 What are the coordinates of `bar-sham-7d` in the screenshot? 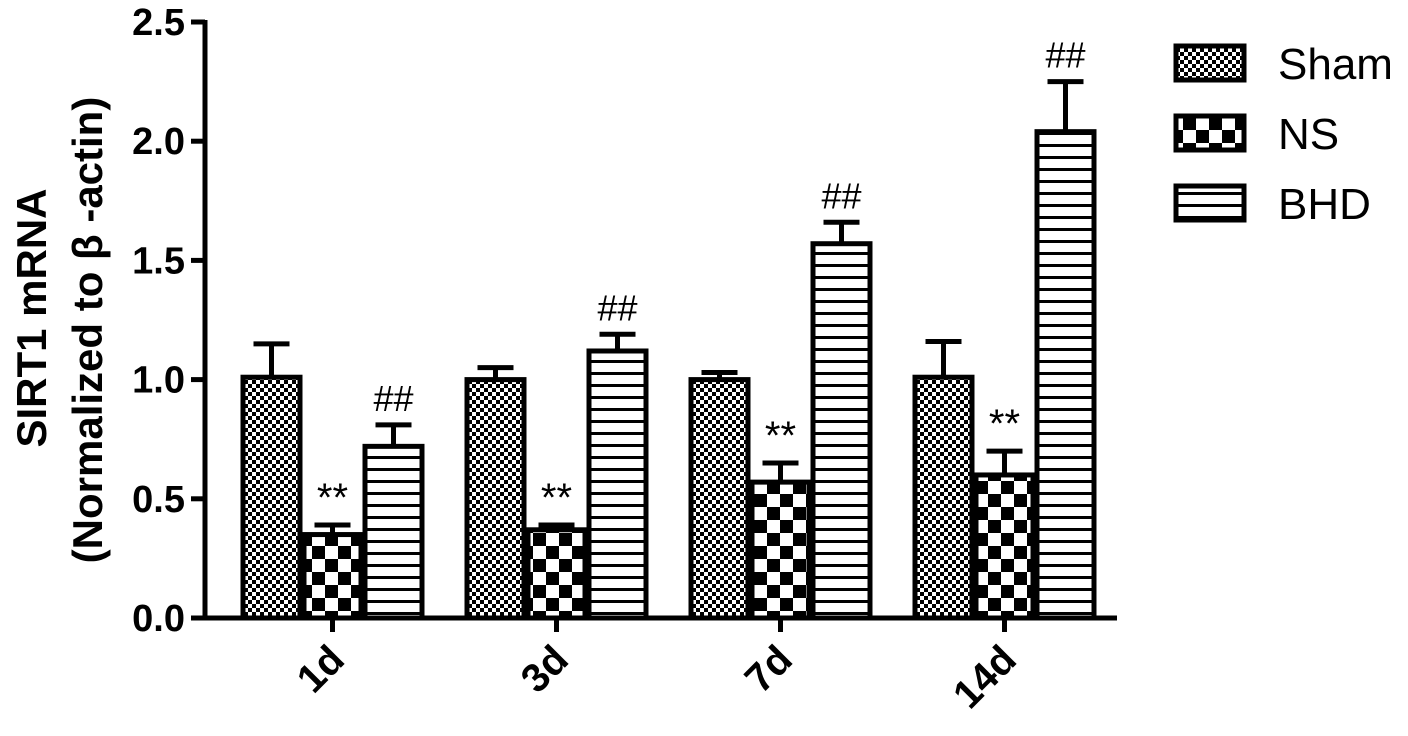 It's located at (719, 499).